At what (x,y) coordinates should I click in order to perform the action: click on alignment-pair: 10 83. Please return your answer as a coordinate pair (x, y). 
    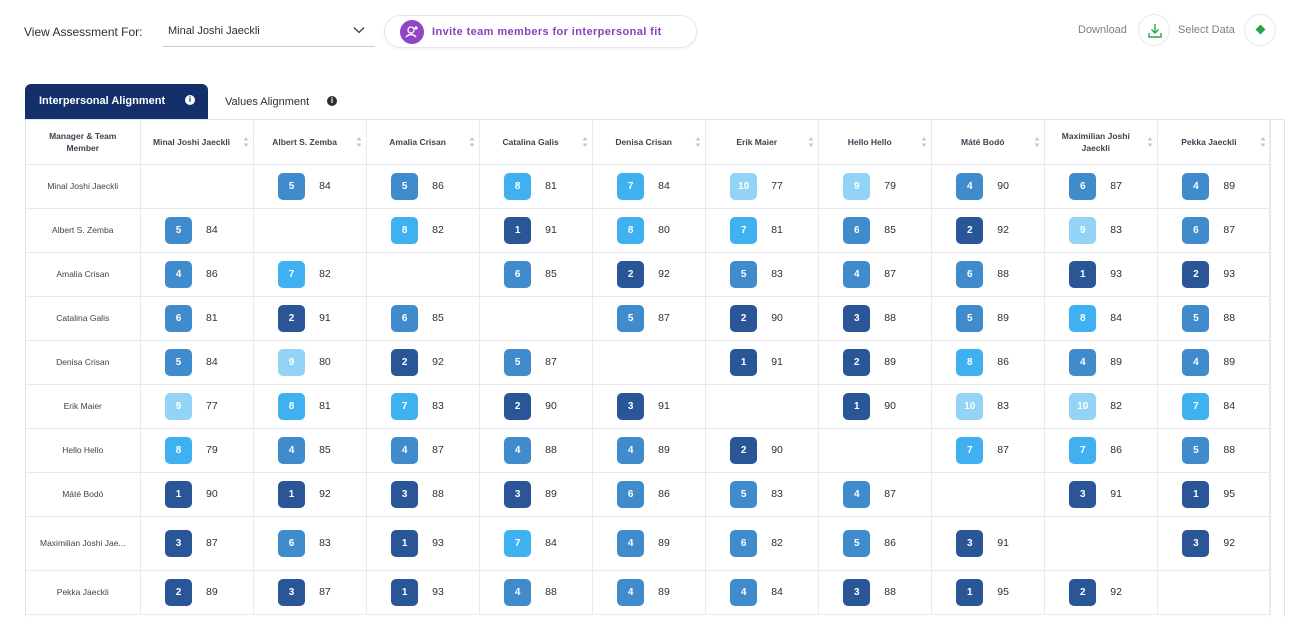
    Looking at the image, I should click on (985, 406).